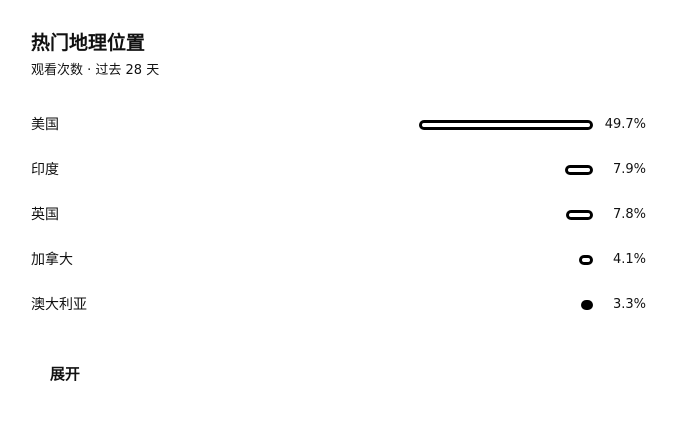 This screenshot has height=430, width=691. What do you see at coordinates (65, 374) in the screenshot?
I see `expand-button: 展开` at bounding box center [65, 374].